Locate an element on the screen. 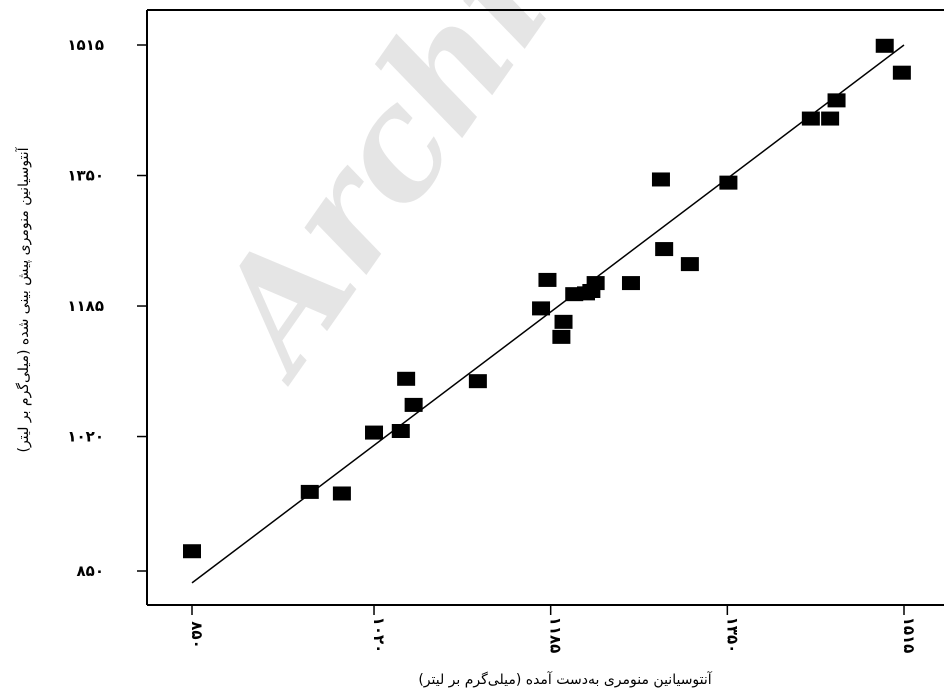 The width and height of the screenshot is (944, 695). y-tick-label: ۱۱۸۵ is located at coordinates (85, 306).